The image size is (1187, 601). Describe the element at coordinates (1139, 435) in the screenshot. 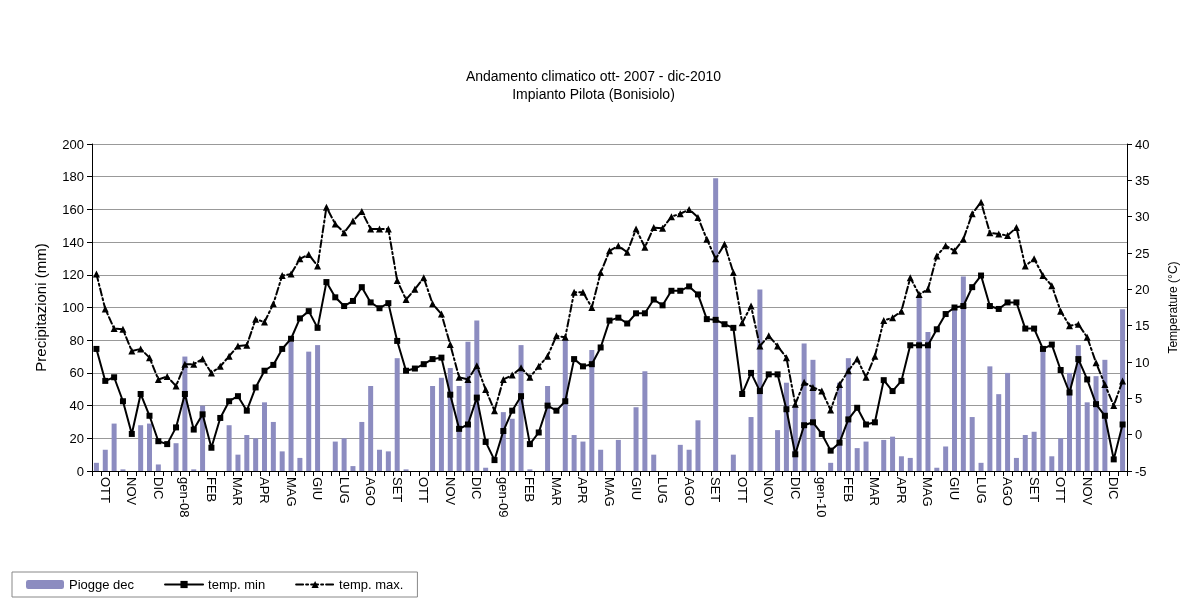

I see `y2-tick-label: 0` at that location.